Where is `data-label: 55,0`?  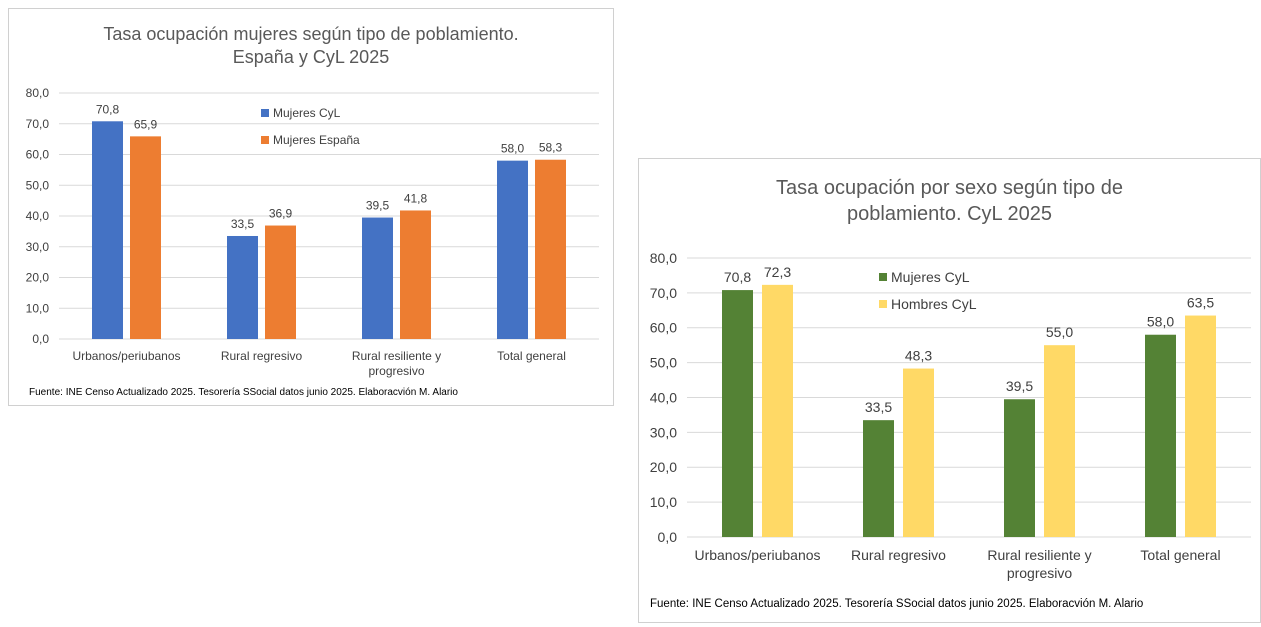 data-label: 55,0 is located at coordinates (1059, 332).